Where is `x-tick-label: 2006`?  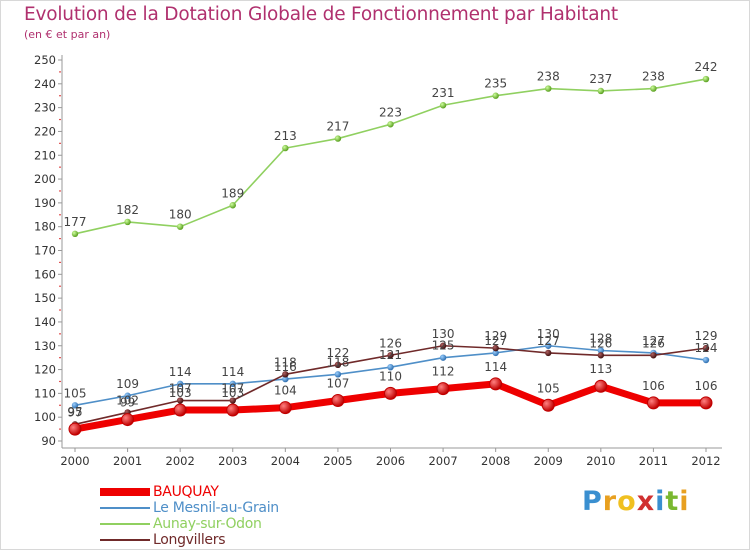
x-tick-label: 2006 is located at coordinates (390, 461).